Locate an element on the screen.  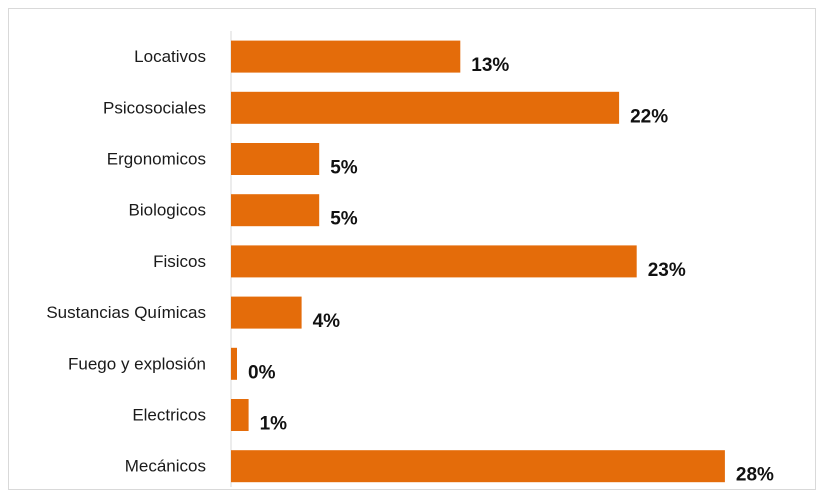
data-label: 1% is located at coordinates (274, 424).